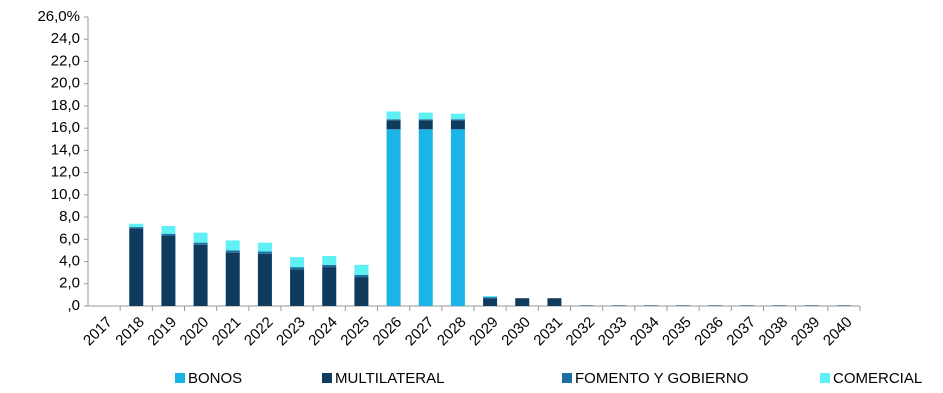 The width and height of the screenshot is (943, 393). What do you see at coordinates (291, 332) in the screenshot?
I see `x-tick-label: 2023` at bounding box center [291, 332].